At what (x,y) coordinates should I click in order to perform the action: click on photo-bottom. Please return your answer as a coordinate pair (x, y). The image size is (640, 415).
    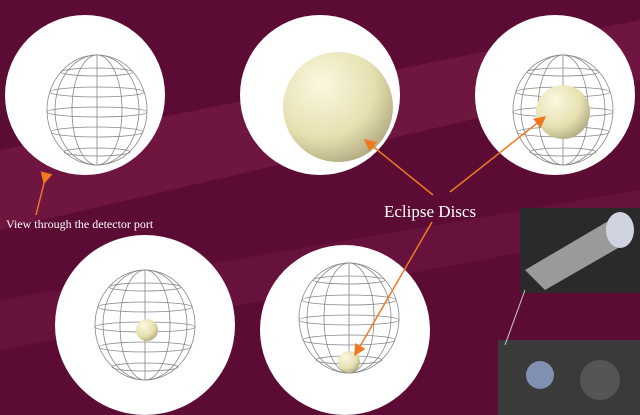
    Looking at the image, I should click on (569, 377).